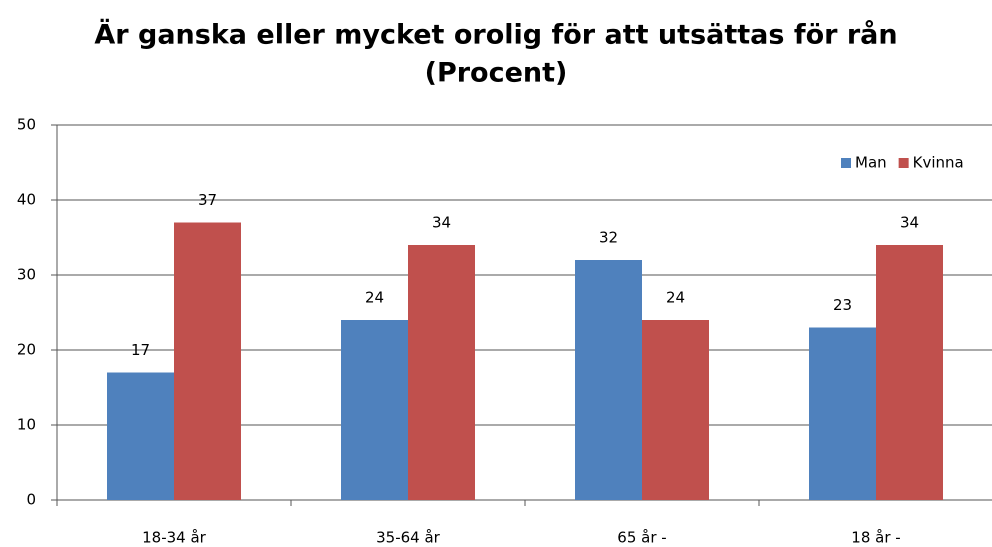  What do you see at coordinates (938, 163) in the screenshot?
I see `legend-label: Kvinna` at bounding box center [938, 163].